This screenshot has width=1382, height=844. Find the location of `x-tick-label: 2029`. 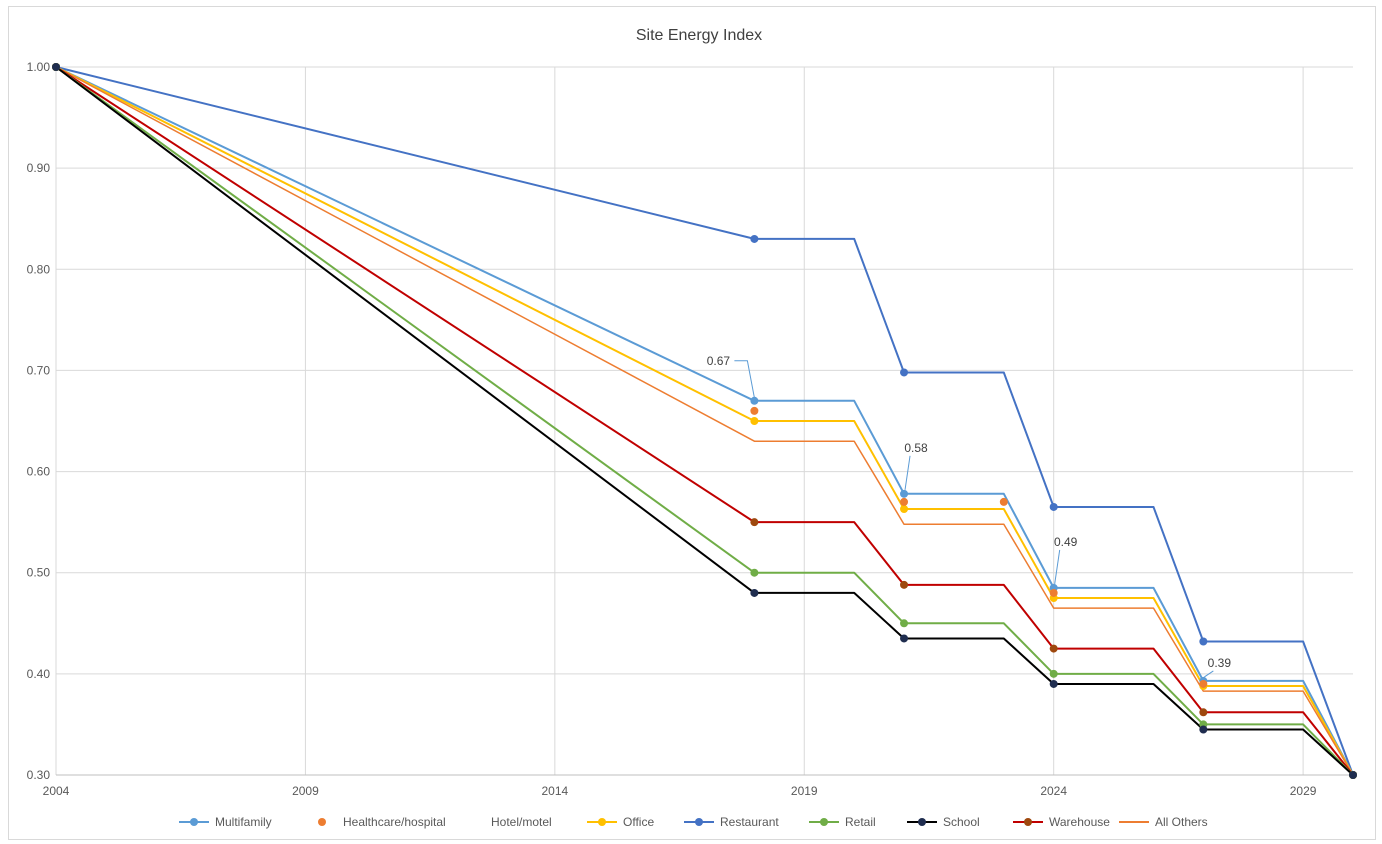

x-tick-label: 2029 is located at coordinates (1303, 791).